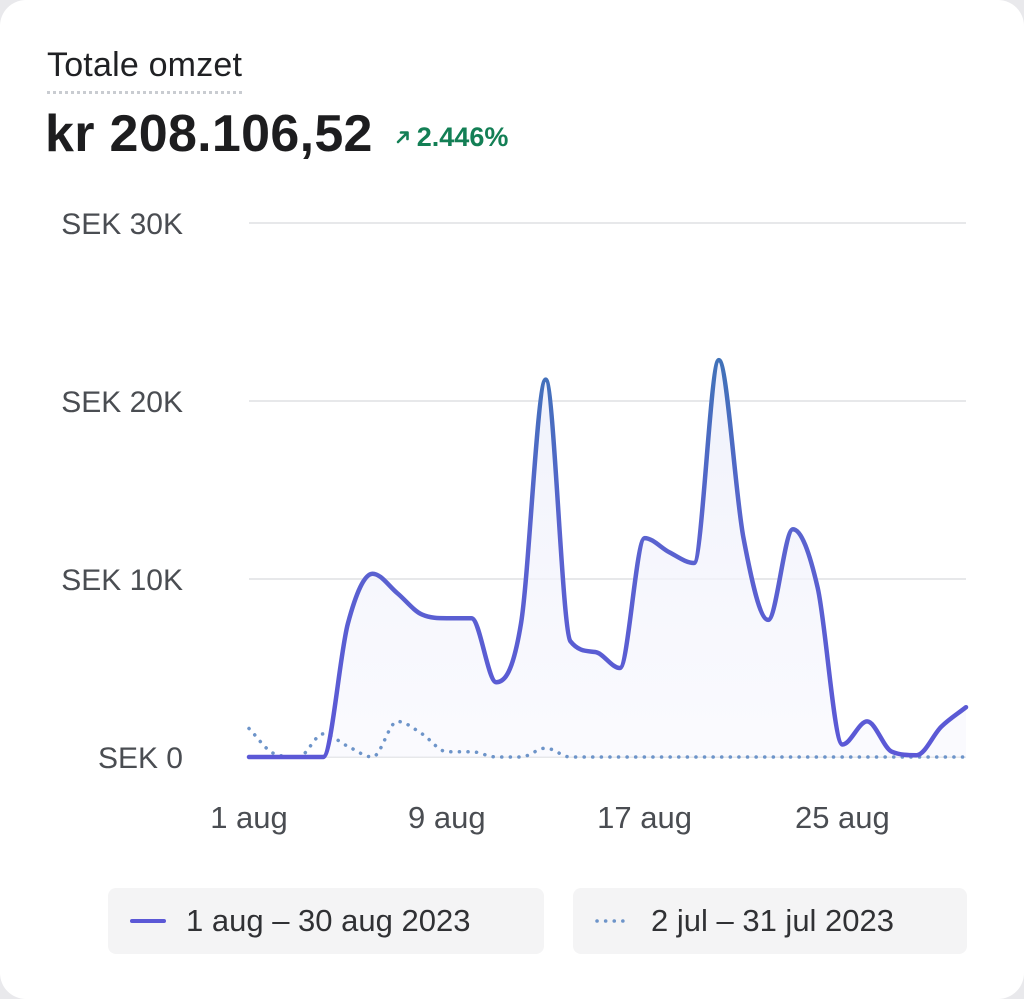 The width and height of the screenshot is (1024, 999). I want to click on legend-current-label: 1 aug – 30 aug 2023, so click(328, 920).